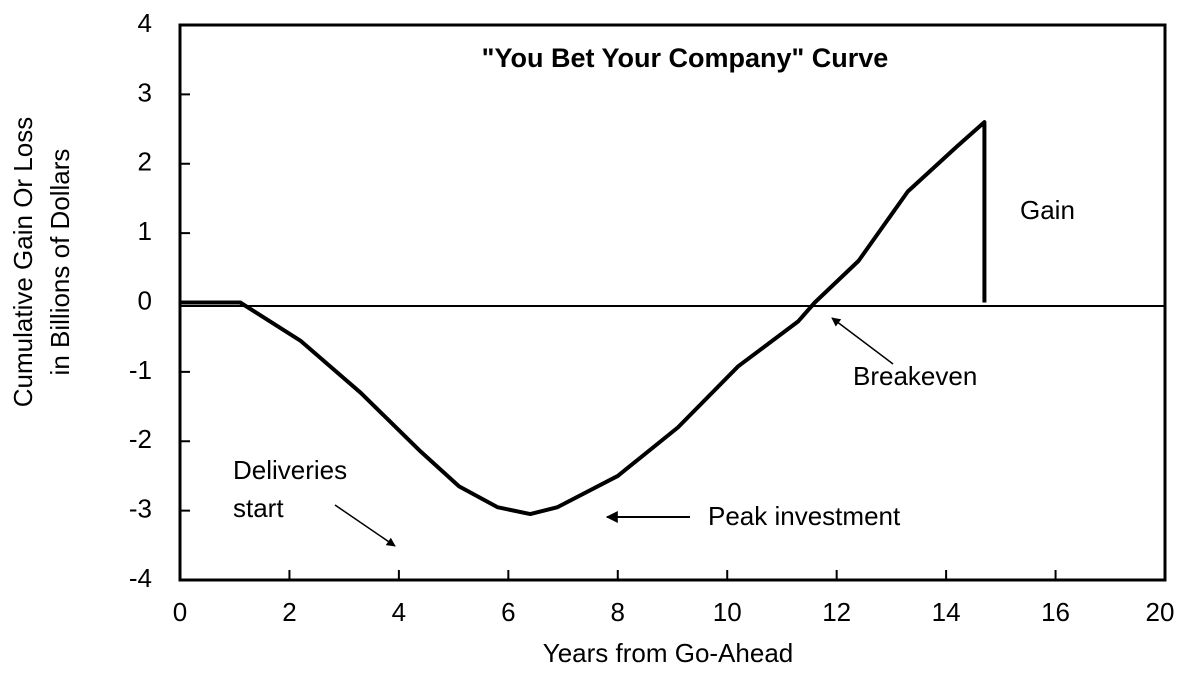 Image resolution: width=1185 pixels, height=677 pixels. What do you see at coordinates (140, 509) in the screenshot?
I see `y-tick-label: -3` at bounding box center [140, 509].